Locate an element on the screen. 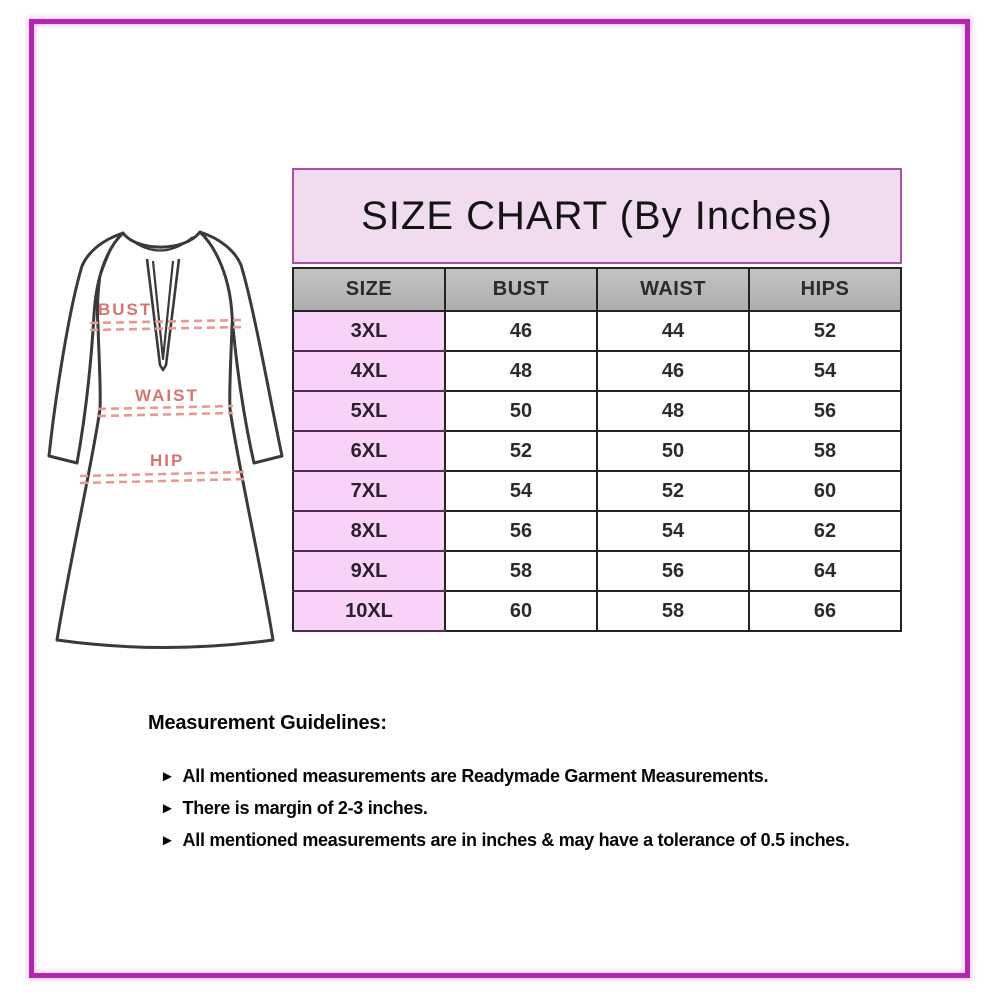 The width and height of the screenshot is (1000, 1000). table-row: 10XL 60 58 66 is located at coordinates (597, 611).